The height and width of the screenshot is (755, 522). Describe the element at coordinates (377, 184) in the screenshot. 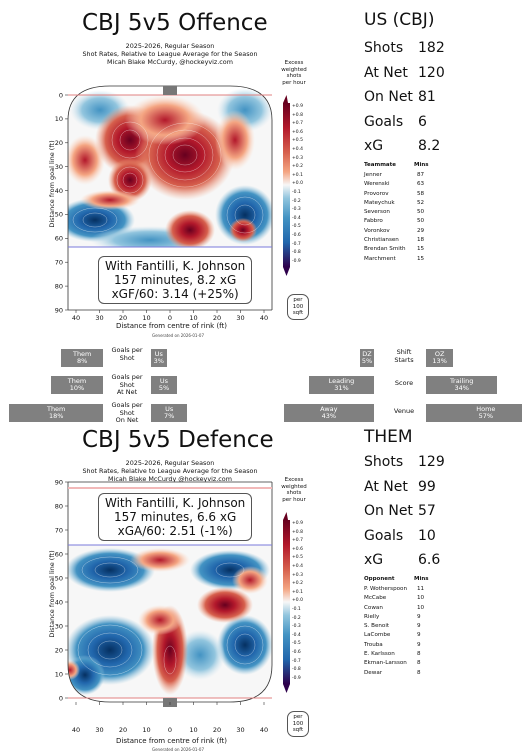

I see `player-name: Werenski` at that location.